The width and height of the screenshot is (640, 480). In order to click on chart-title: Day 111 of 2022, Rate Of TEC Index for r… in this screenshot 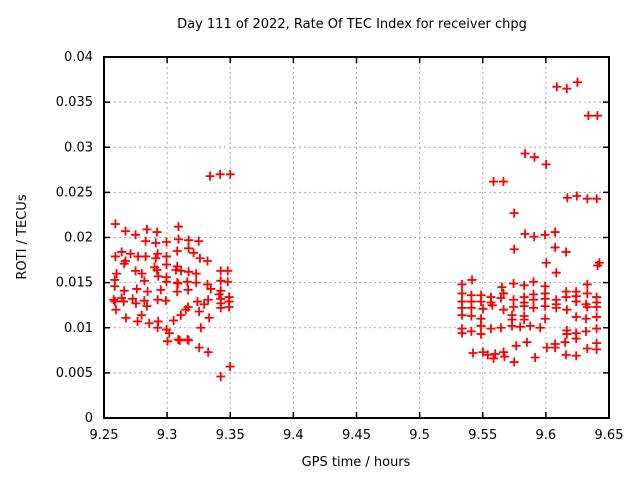, I will do `click(352, 24)`.